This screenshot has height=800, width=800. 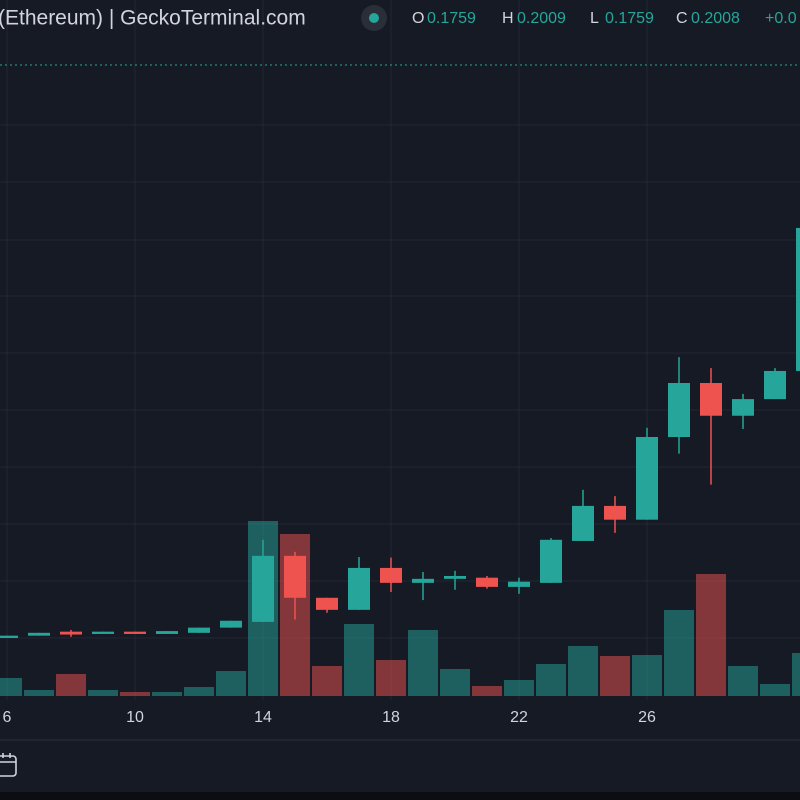 What do you see at coordinates (7, 717) in the screenshot?
I see `x-tick-label: 6` at bounding box center [7, 717].